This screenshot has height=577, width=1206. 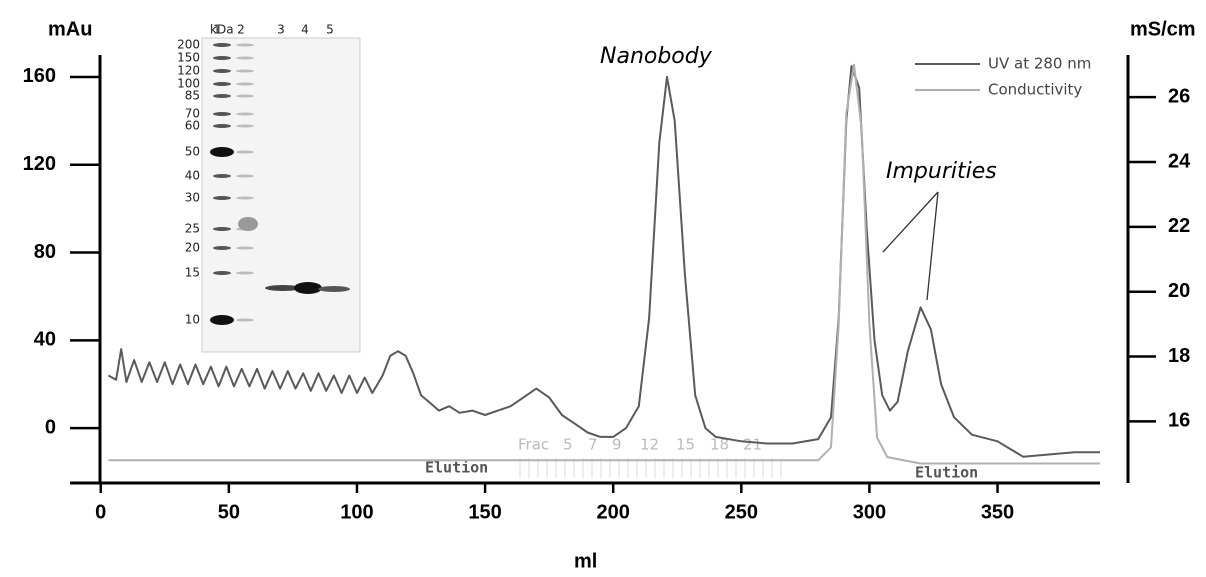 What do you see at coordinates (192, 152) in the screenshot?
I see `gel-marker-label: 50` at bounding box center [192, 152].